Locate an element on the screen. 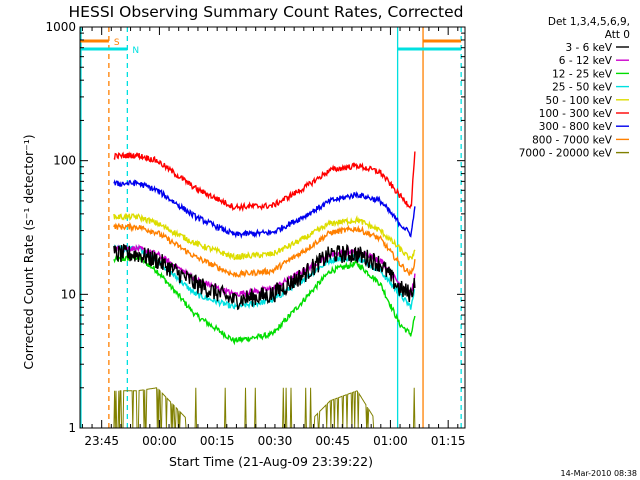  legend-entry: 12 - 25 keV is located at coordinates (582, 74).